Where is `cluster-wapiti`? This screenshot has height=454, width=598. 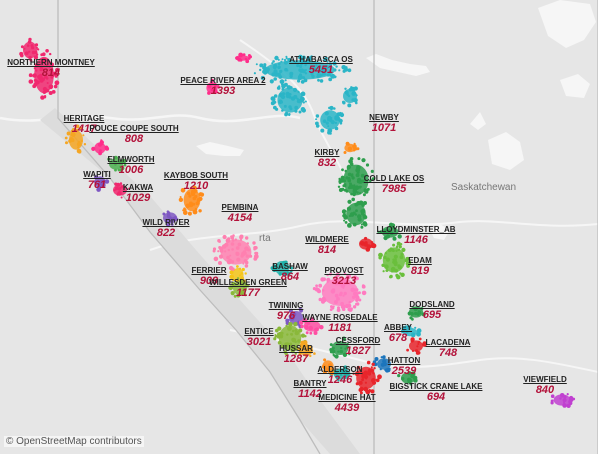 cluster-wapiti is located at coordinates (101, 183).